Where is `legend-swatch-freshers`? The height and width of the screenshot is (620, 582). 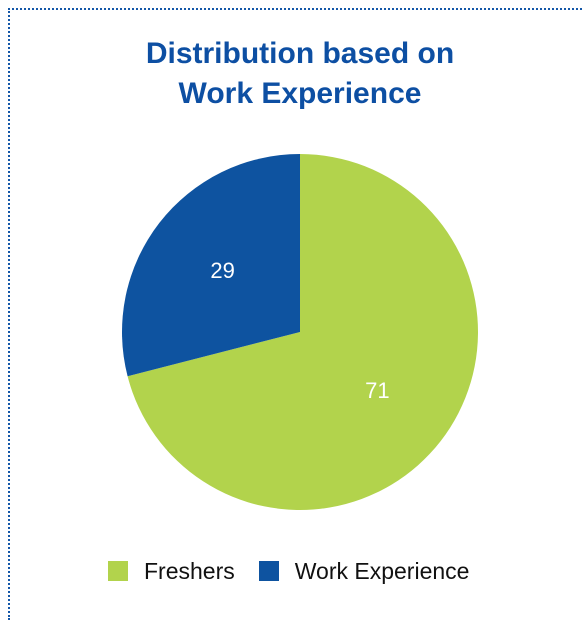 legend-swatch-freshers is located at coordinates (118, 571).